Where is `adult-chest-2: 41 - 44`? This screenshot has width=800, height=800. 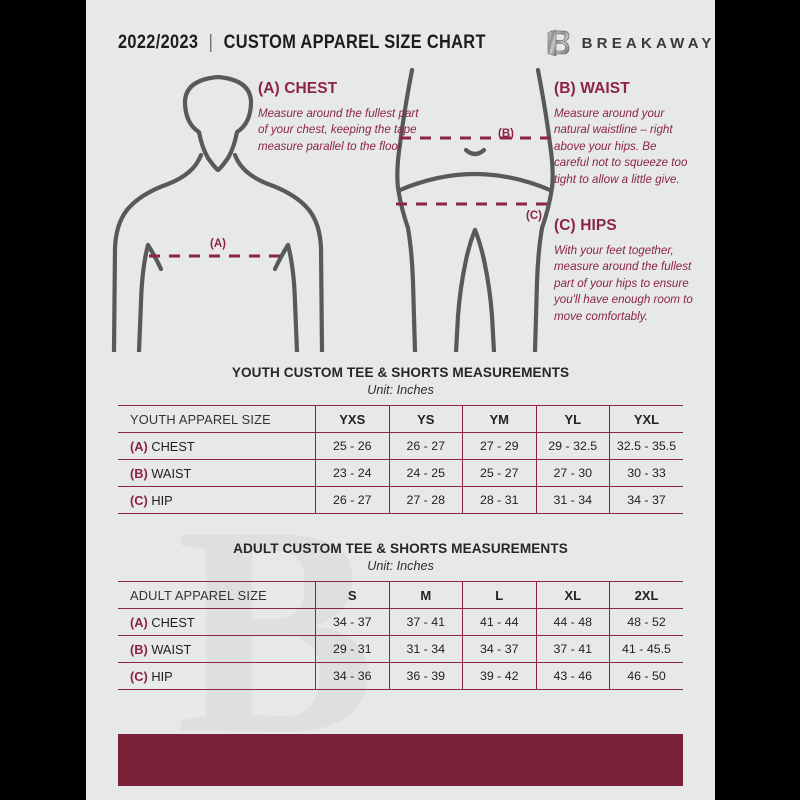
adult-chest-2: 41 - 44 is located at coordinates (499, 622).